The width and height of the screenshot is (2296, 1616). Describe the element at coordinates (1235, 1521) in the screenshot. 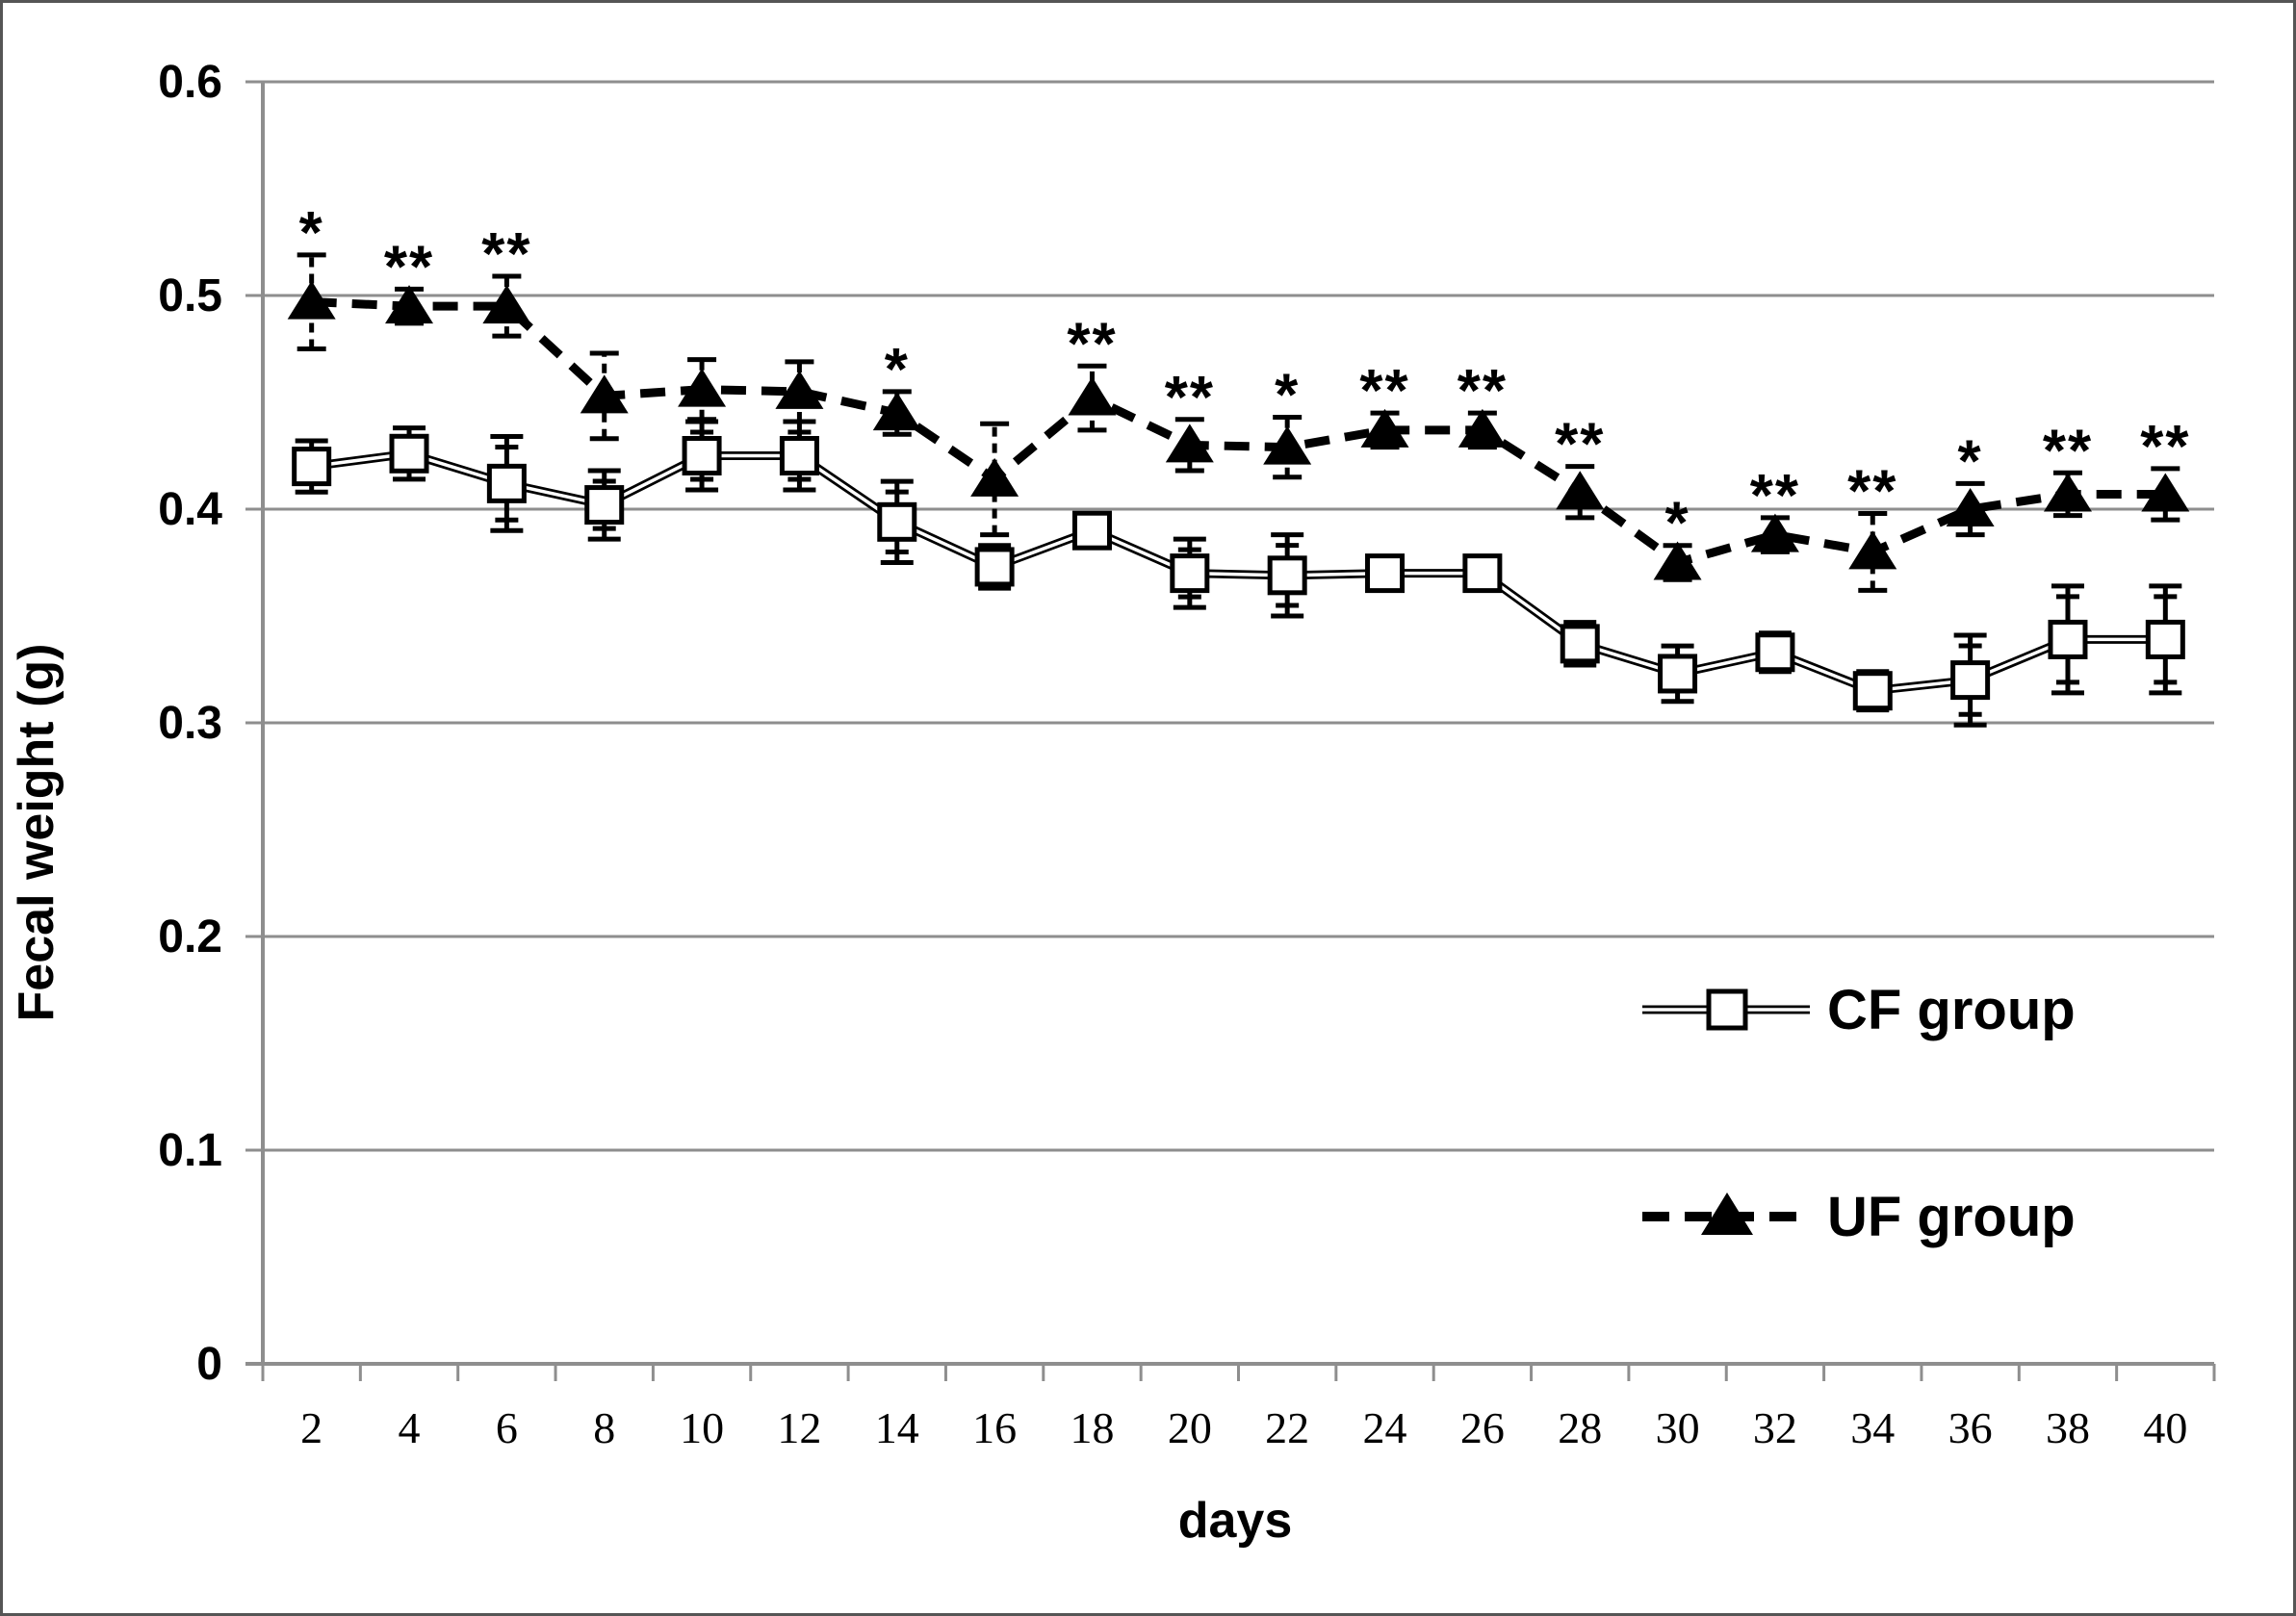

I see `x-axis-title: days` at that location.